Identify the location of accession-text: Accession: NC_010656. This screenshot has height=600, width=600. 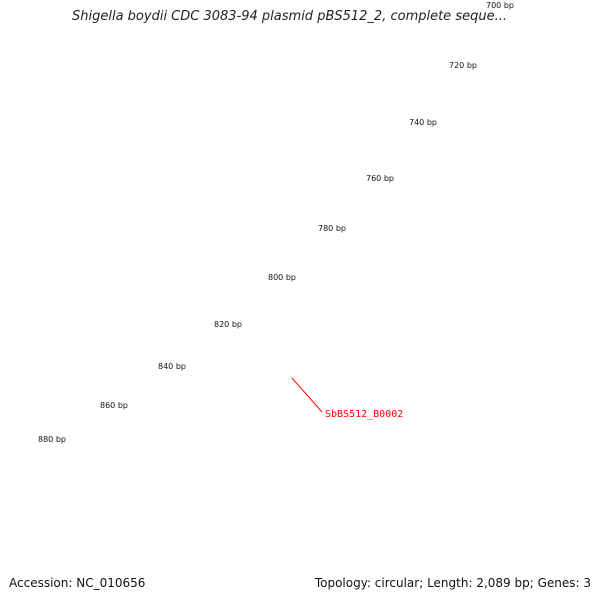
(77, 583).